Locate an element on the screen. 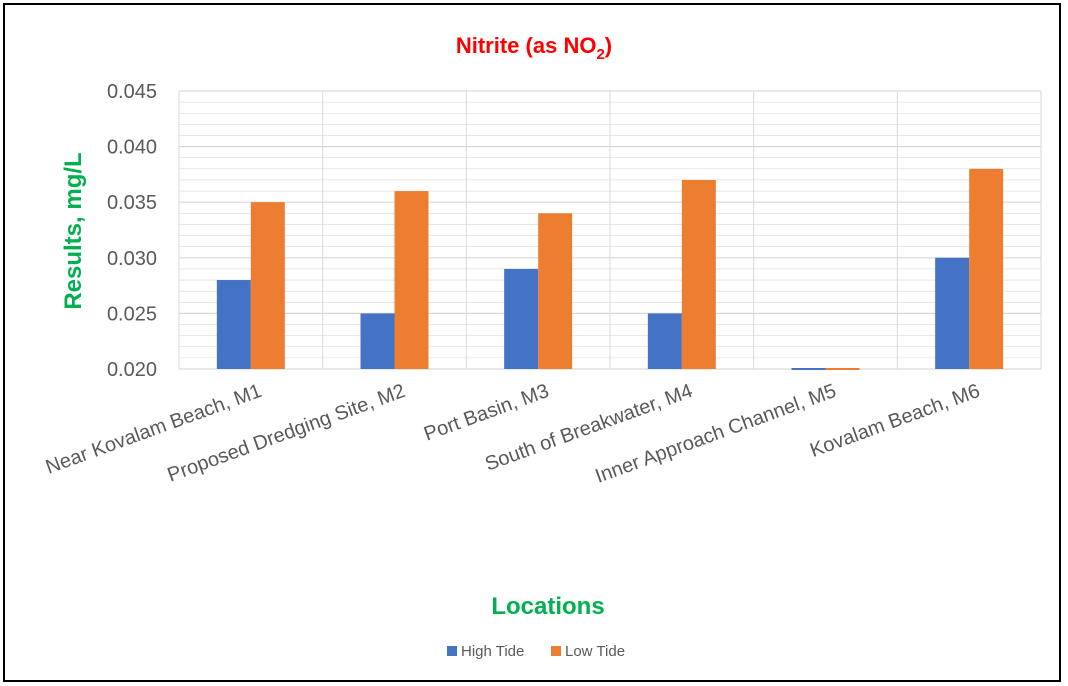 The width and height of the screenshot is (1068, 686). x-tick-label: Inner Approach Channel, M5 is located at coordinates (715, 434).